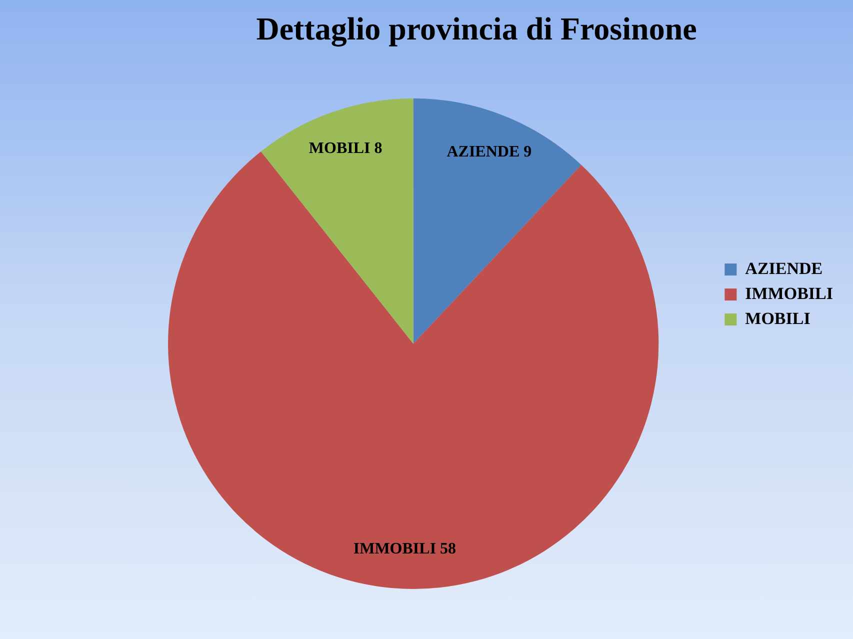 The width and height of the screenshot is (853, 639). Describe the element at coordinates (778, 318) in the screenshot. I see `legend-label: MOBILI` at that location.